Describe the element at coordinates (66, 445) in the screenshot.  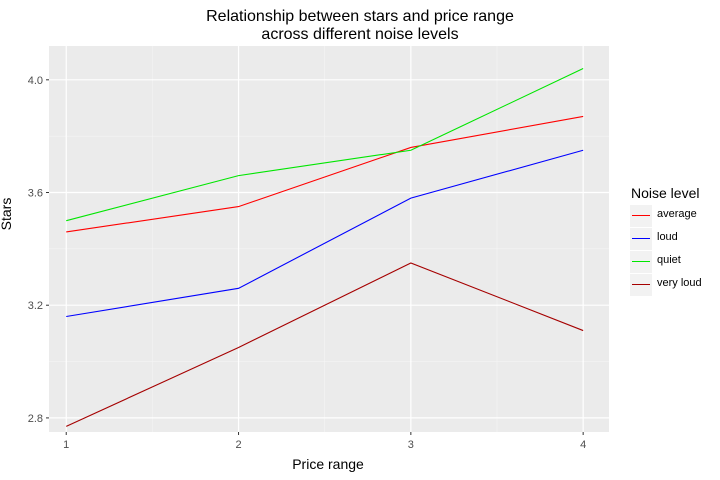
I see `x-tick-label: 1` at that location.